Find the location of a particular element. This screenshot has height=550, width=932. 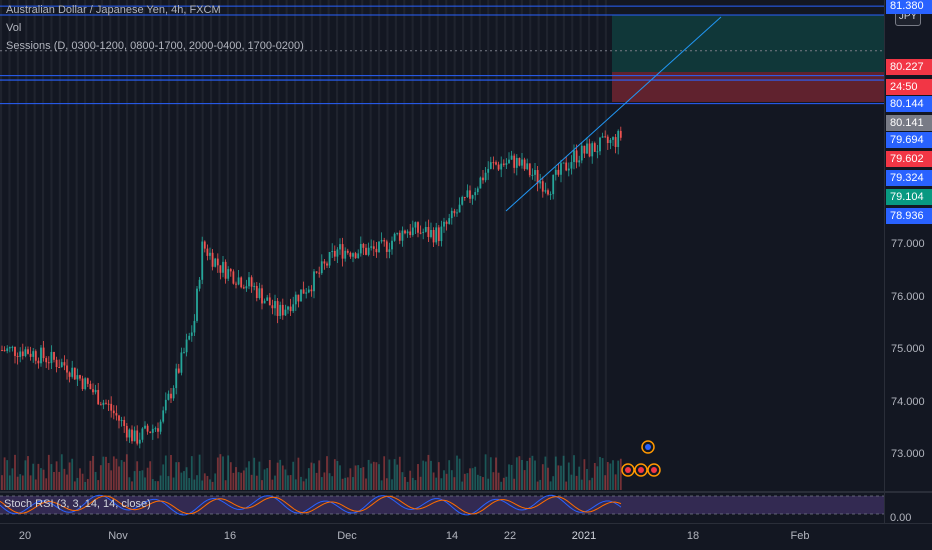

x-tick-label: 18 is located at coordinates (693, 536).